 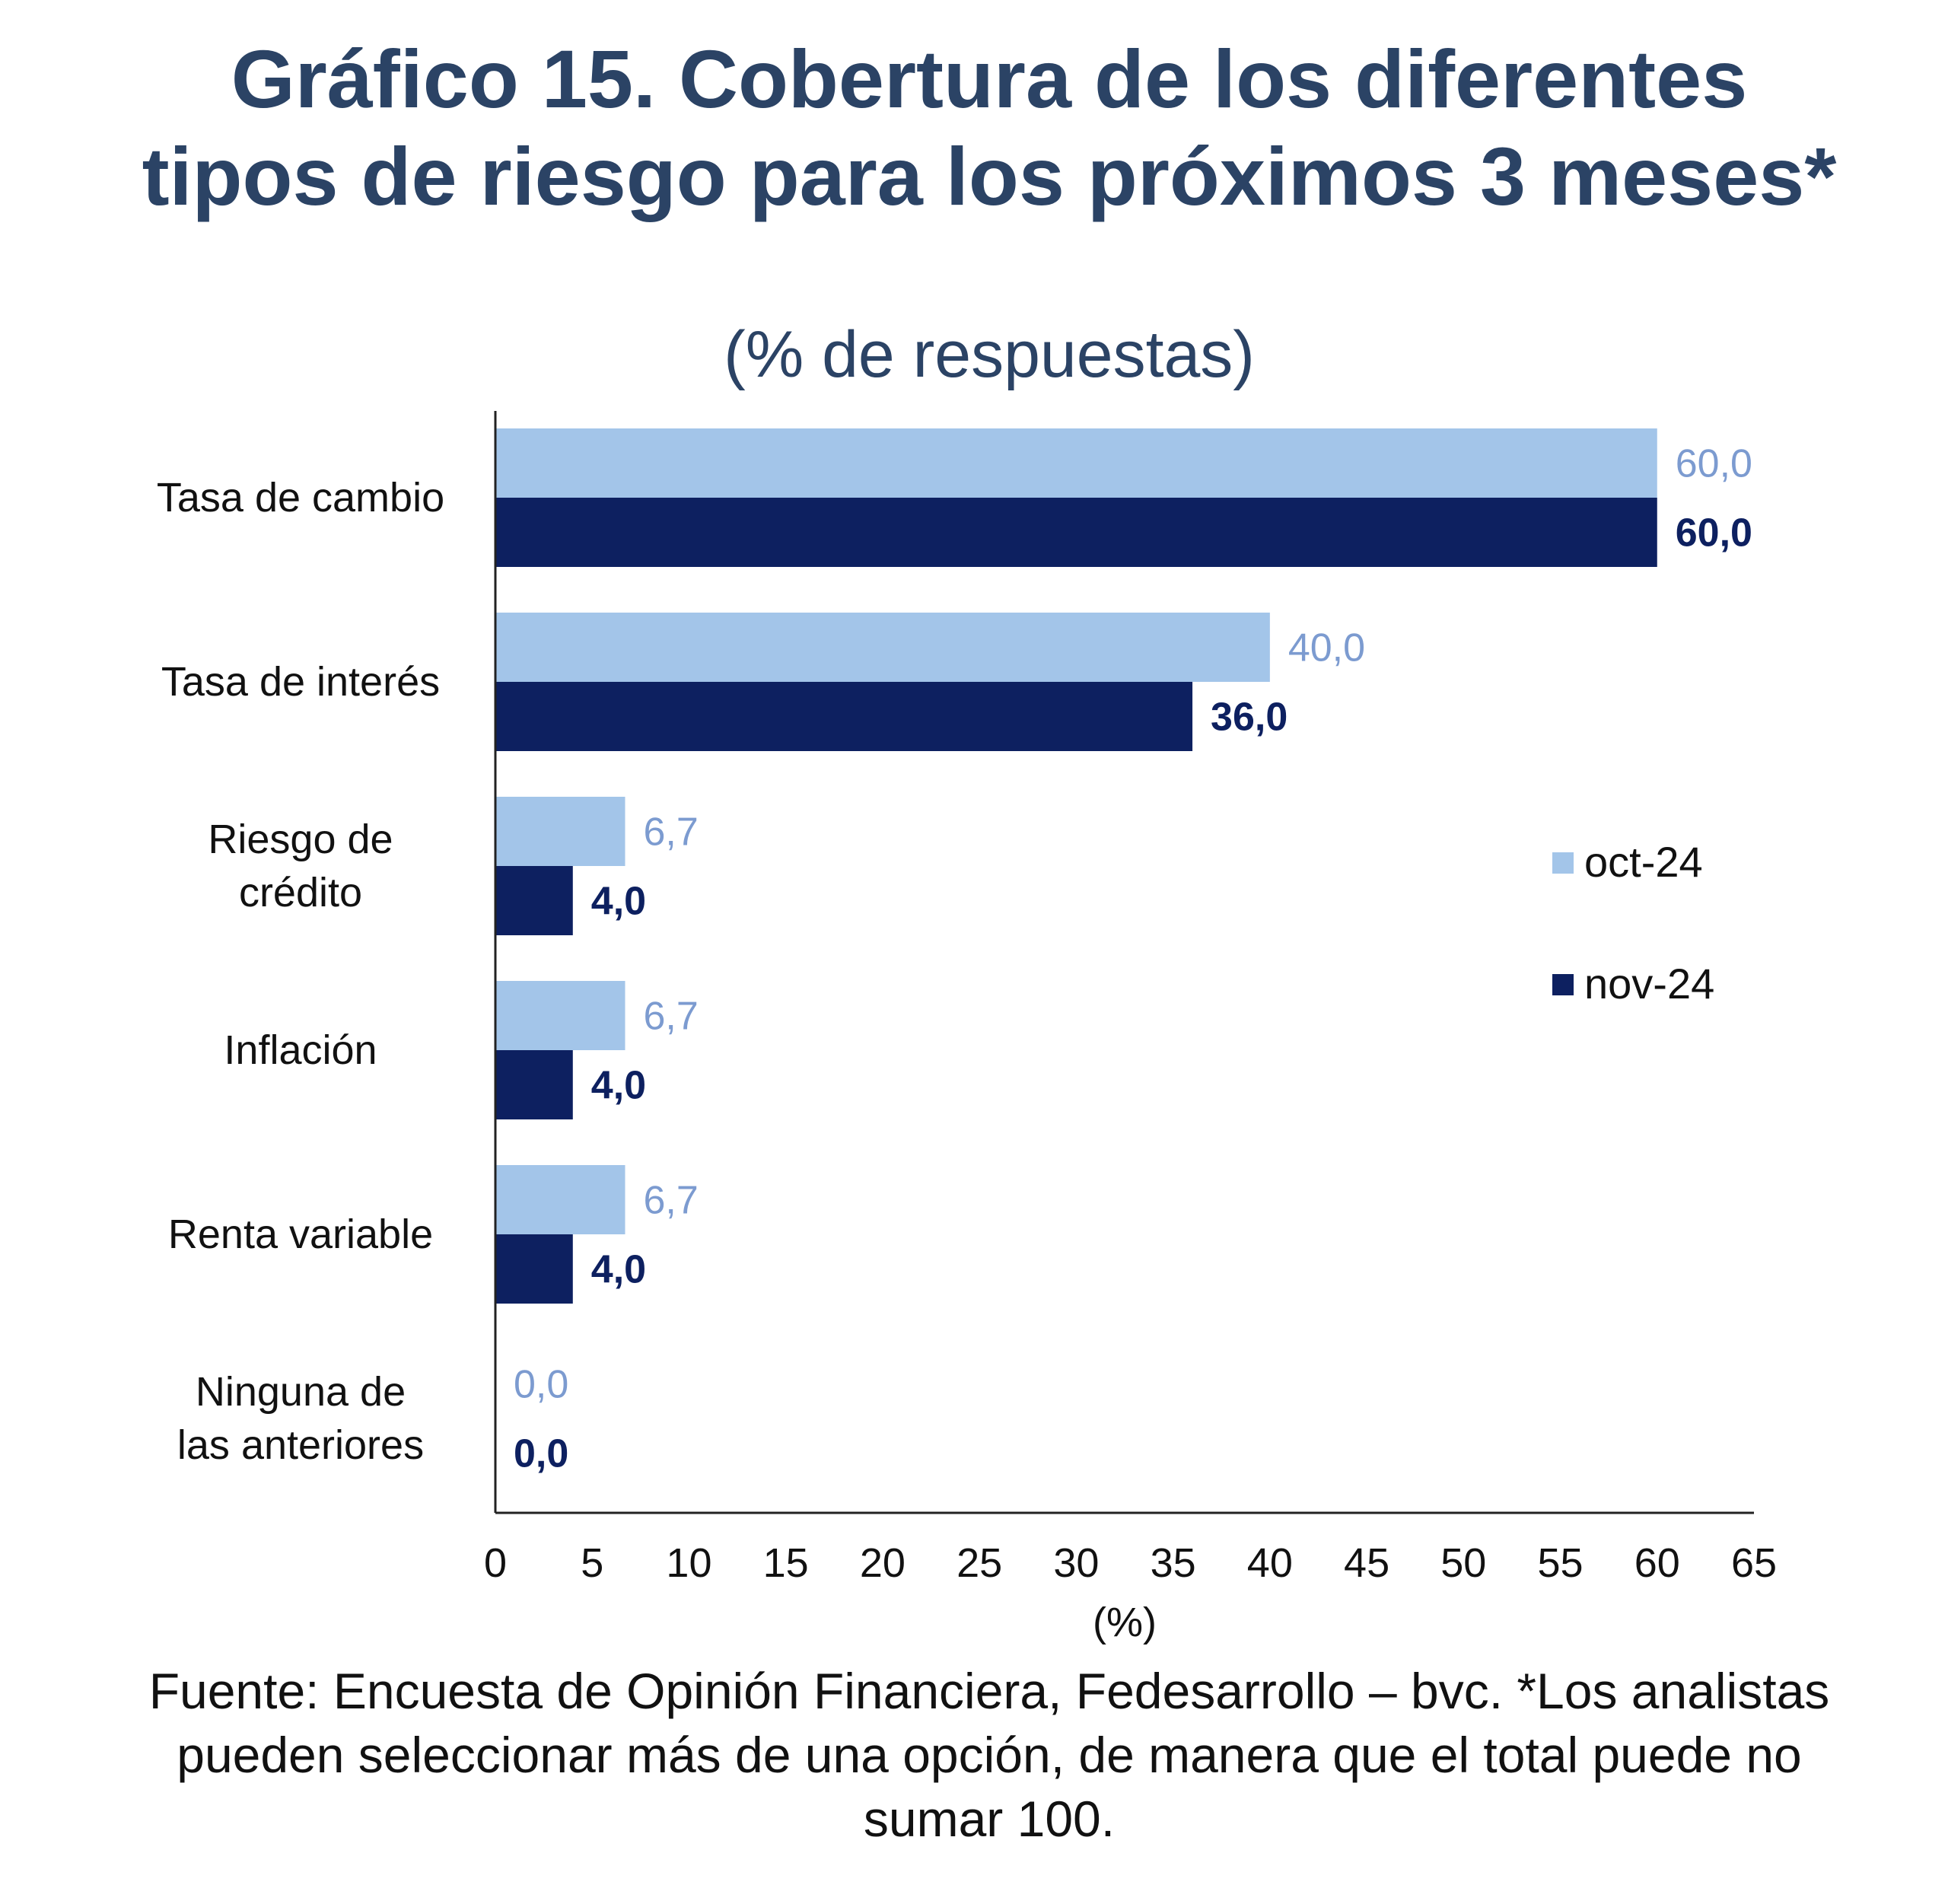 What do you see at coordinates (670, 1201) in the screenshot?
I see `data-label-oct-4: 6,7` at bounding box center [670, 1201].